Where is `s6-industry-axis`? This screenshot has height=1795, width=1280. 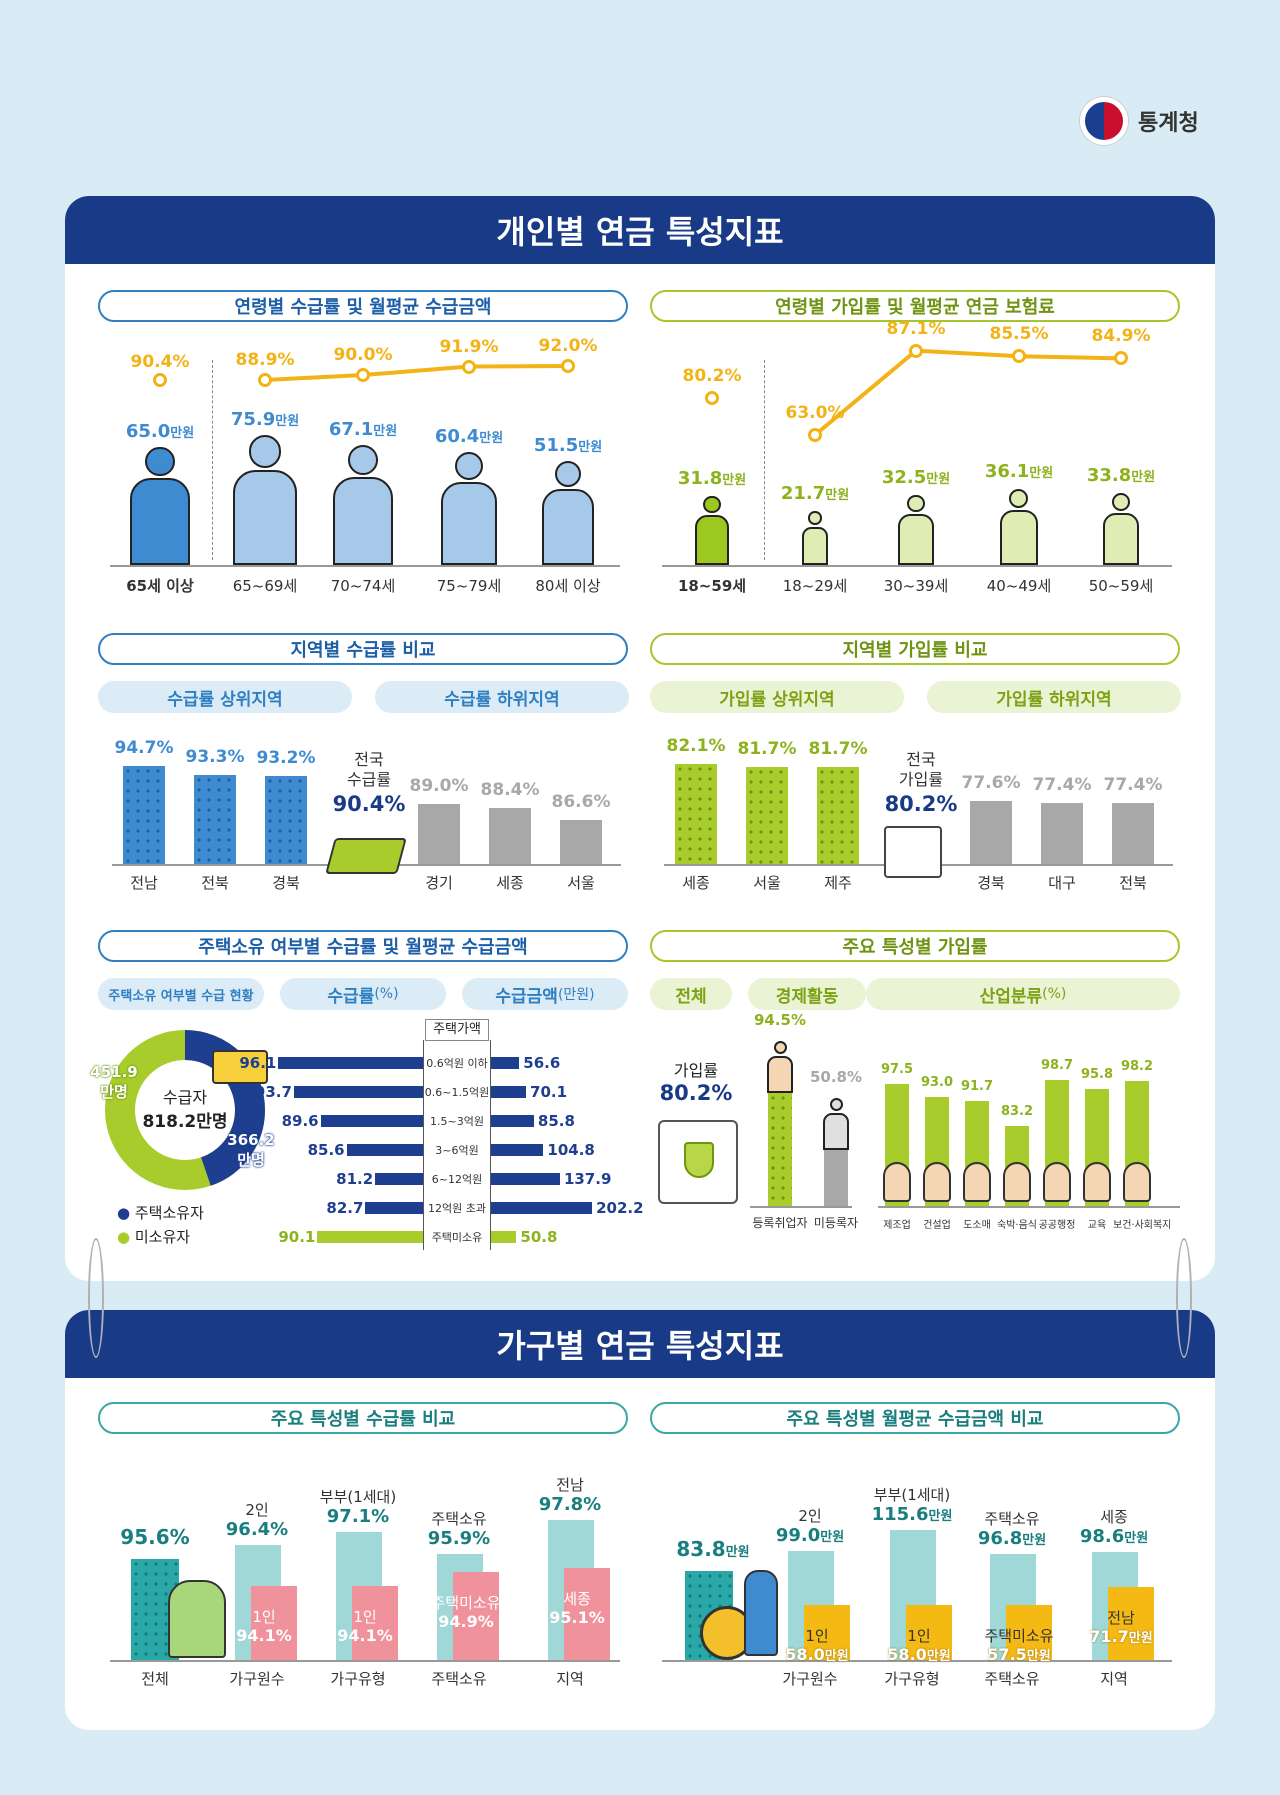
s6-industry-axis is located at coordinates (1029, 1207).